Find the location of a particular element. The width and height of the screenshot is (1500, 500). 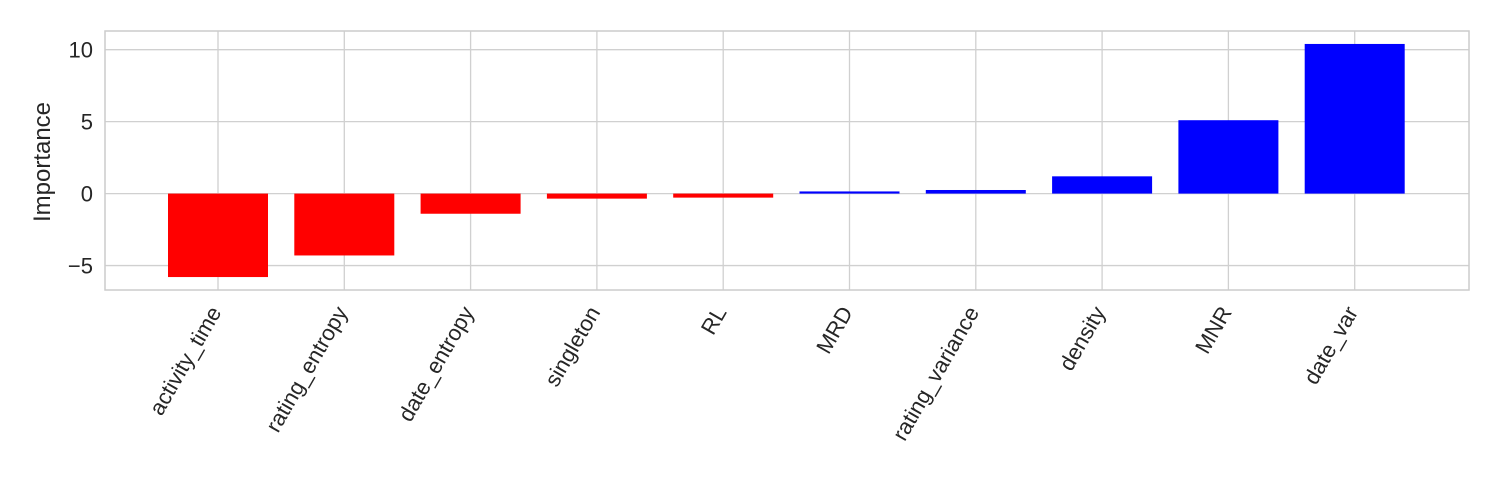

x-tick-label: density is located at coordinates (1082, 338).